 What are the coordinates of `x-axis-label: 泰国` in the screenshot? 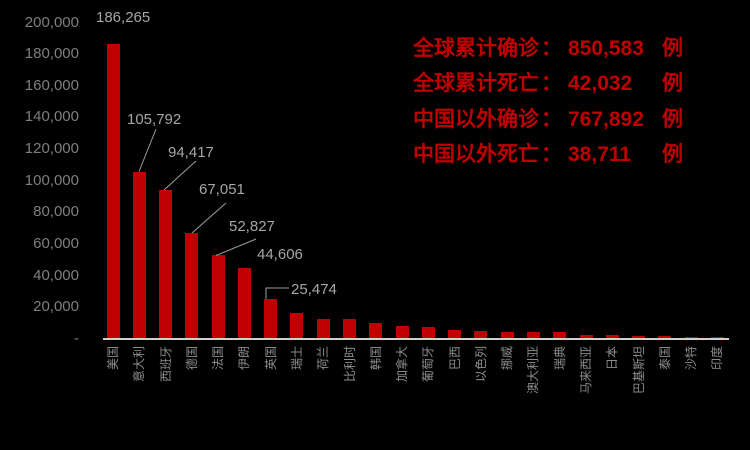 It's located at (664, 358).